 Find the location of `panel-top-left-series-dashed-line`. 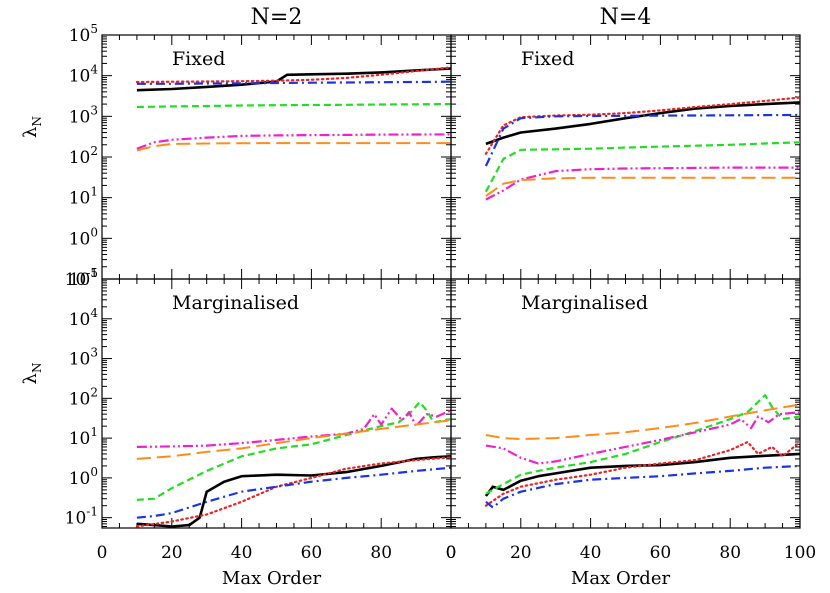

panel-top-left-series-dashed-line is located at coordinates (293, 106).